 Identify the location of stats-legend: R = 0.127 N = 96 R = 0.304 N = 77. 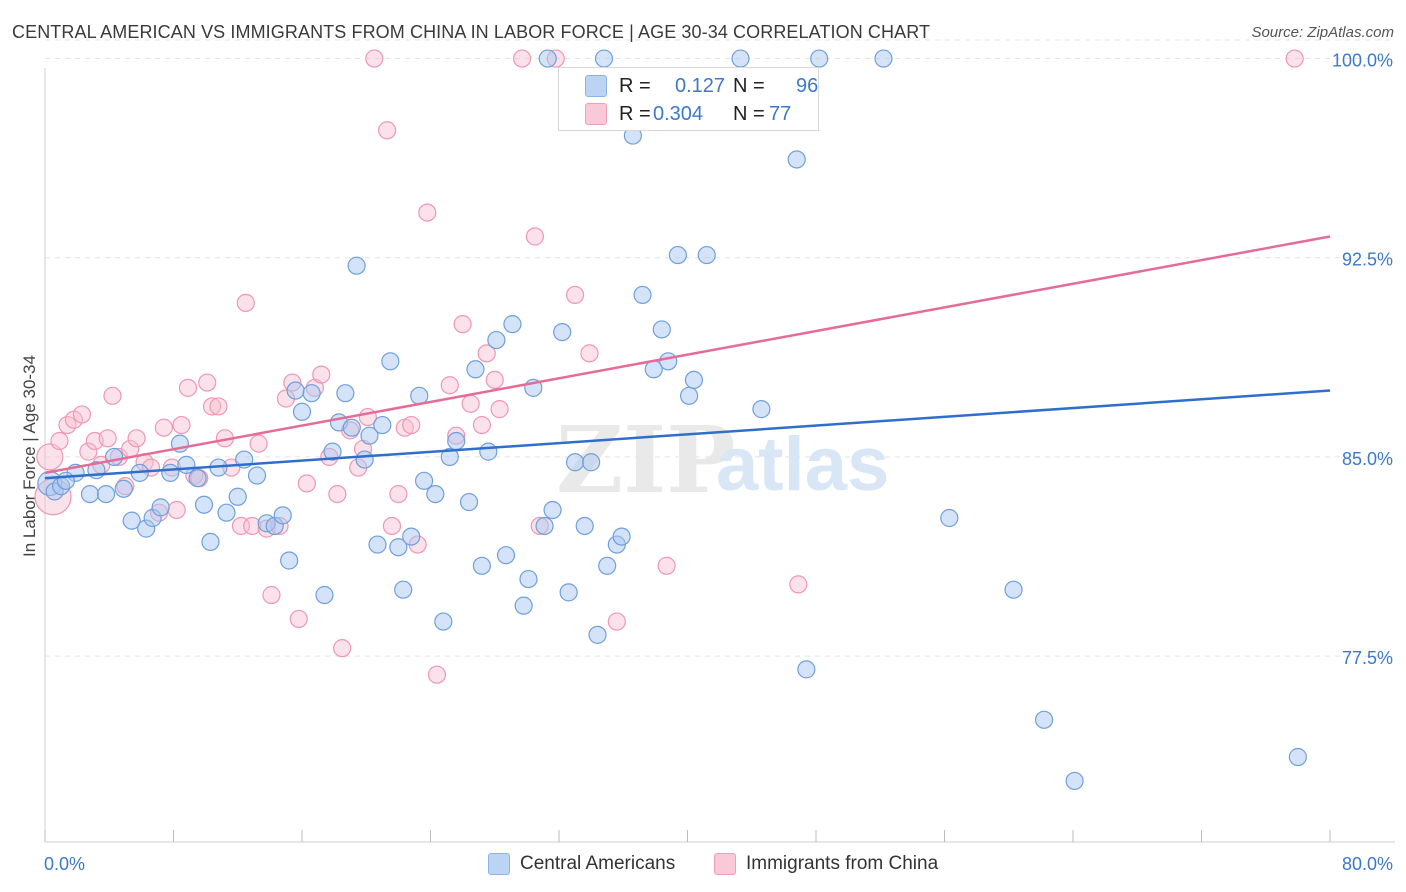
(688, 99).